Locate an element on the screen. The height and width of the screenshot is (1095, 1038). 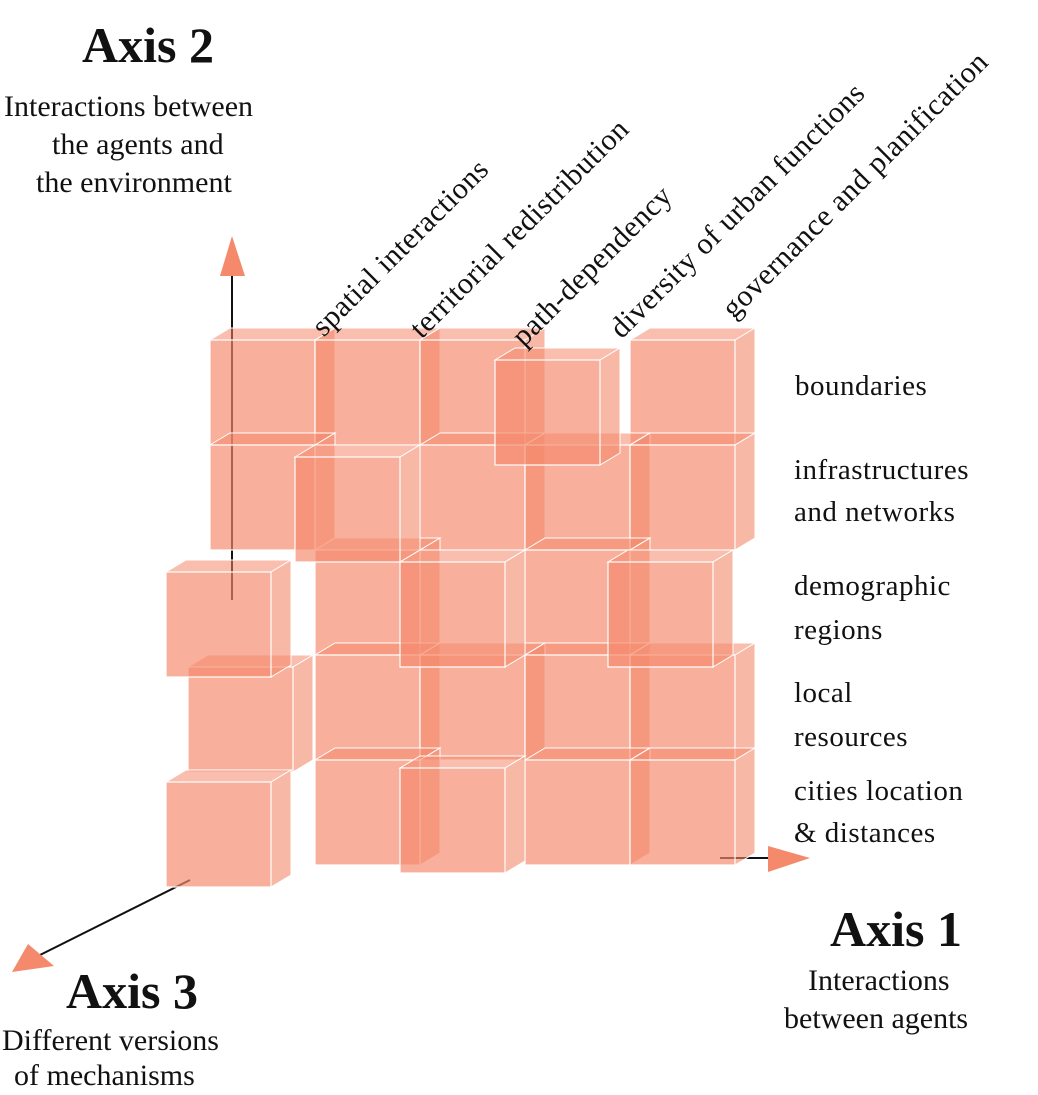
axis1-title: Axis 1 is located at coordinates (896, 929).